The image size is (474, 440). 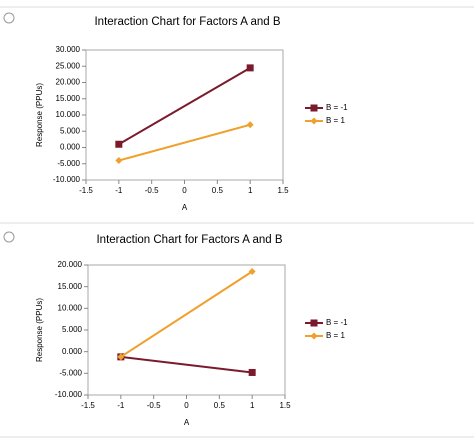 What do you see at coordinates (68, 49) in the screenshot?
I see `y-tick-label: 30.000` at bounding box center [68, 49].